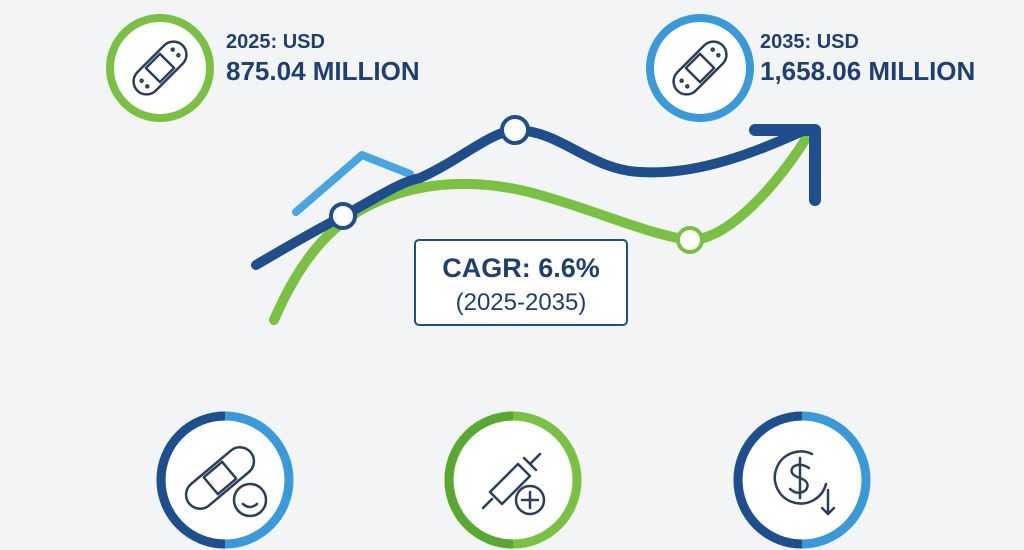  What do you see at coordinates (160, 68) in the screenshot?
I see `bandage-badge-2025` at bounding box center [160, 68].